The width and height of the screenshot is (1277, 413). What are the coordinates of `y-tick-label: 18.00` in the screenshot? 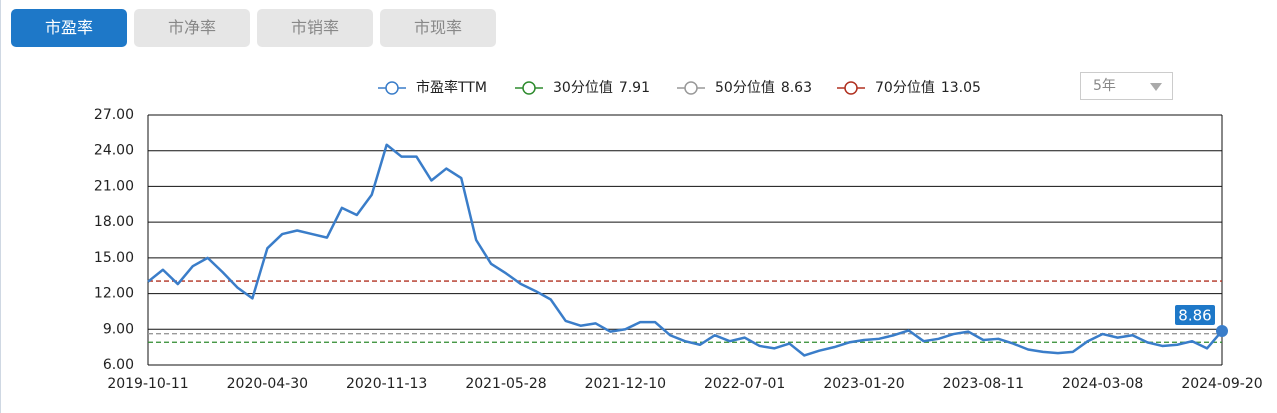 It's located at (114, 222).